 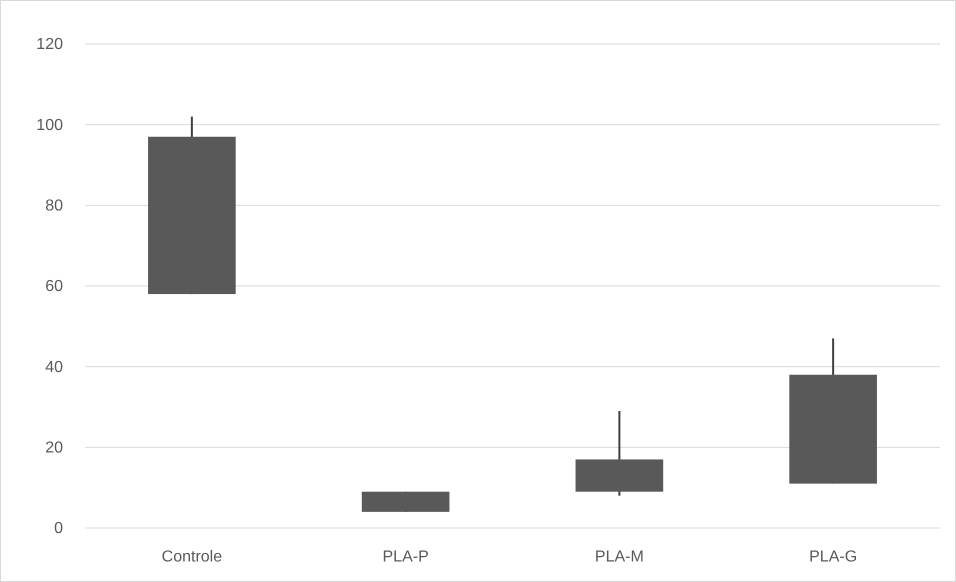 What do you see at coordinates (619, 557) in the screenshot?
I see `x-tick-label: PLA-M` at bounding box center [619, 557].